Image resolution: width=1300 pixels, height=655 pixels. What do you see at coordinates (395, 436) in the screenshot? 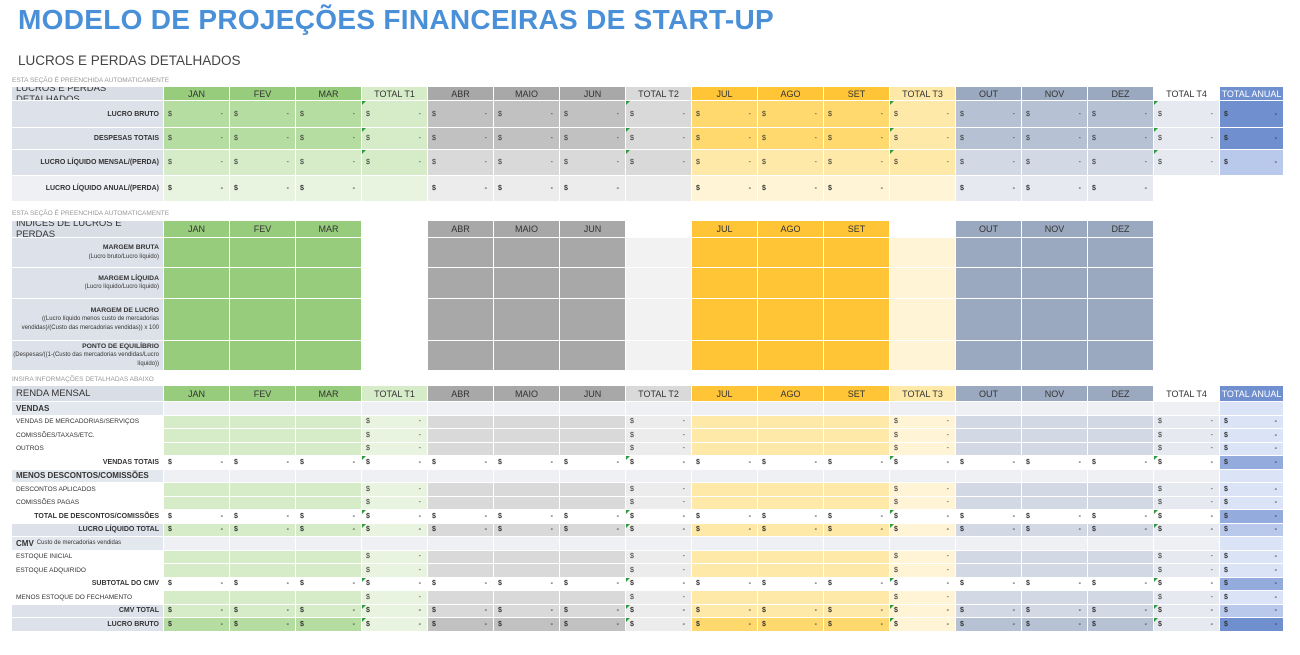
I see `value-cell: $ -` at bounding box center [395, 436].